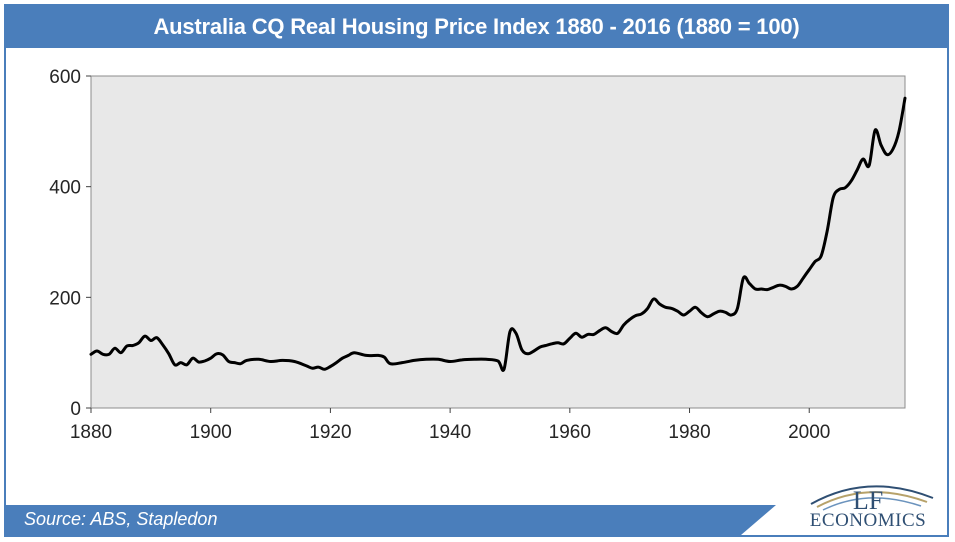 The image size is (955, 542). I want to click on y-axis: 0 200 400 600, so click(70, 243).